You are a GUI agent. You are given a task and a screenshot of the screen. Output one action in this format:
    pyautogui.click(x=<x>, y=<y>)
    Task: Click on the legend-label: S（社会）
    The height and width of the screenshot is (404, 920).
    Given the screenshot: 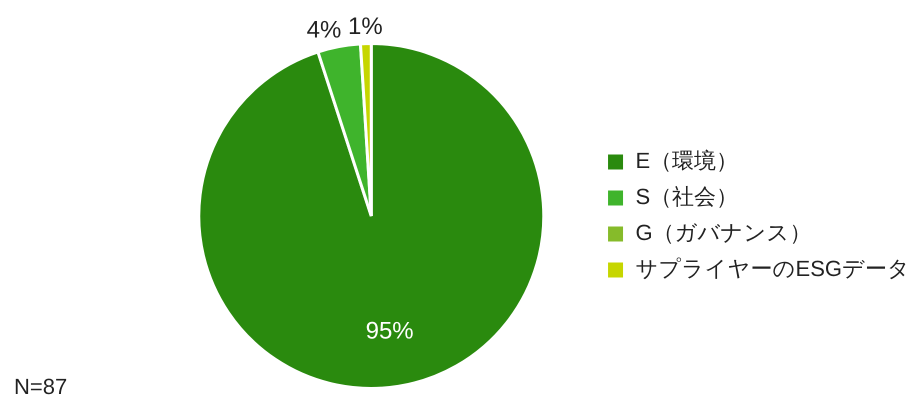 What is the action you would take?
    pyautogui.click(x=687, y=197)
    